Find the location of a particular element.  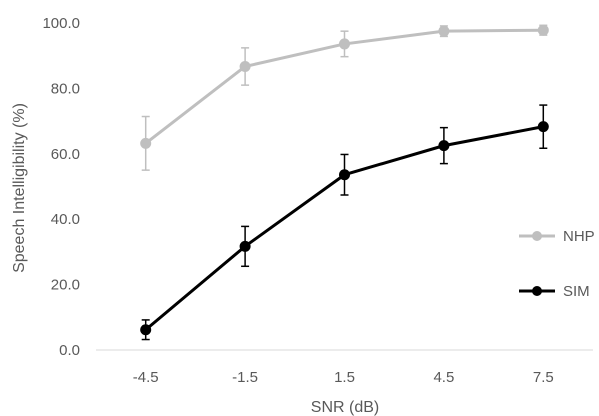

x-axis-ticks: -4.5 -1.5 1.5 4.5 7.5 is located at coordinates (343, 377).